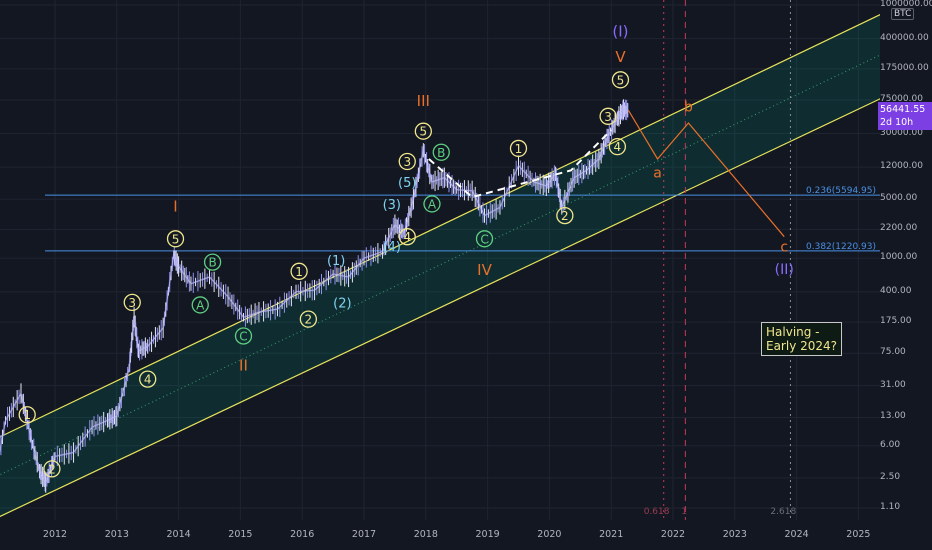 The image size is (932, 550). I want to click on y-tick-label: 75.00, so click(893, 352).